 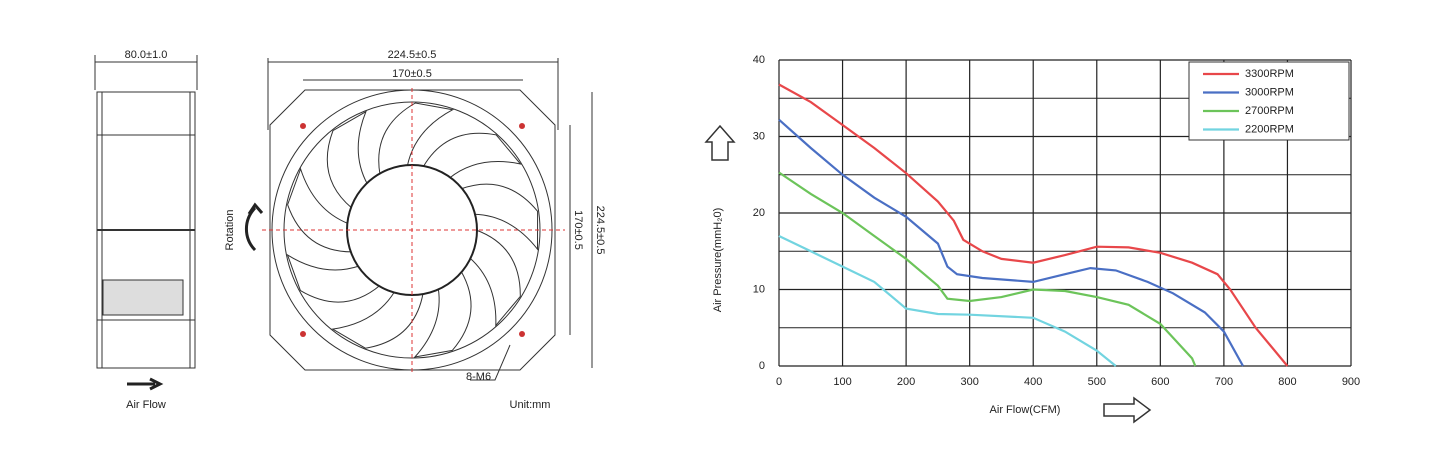 What do you see at coordinates (1224, 382) in the screenshot?
I see `x-tick-label: 700` at bounding box center [1224, 382].